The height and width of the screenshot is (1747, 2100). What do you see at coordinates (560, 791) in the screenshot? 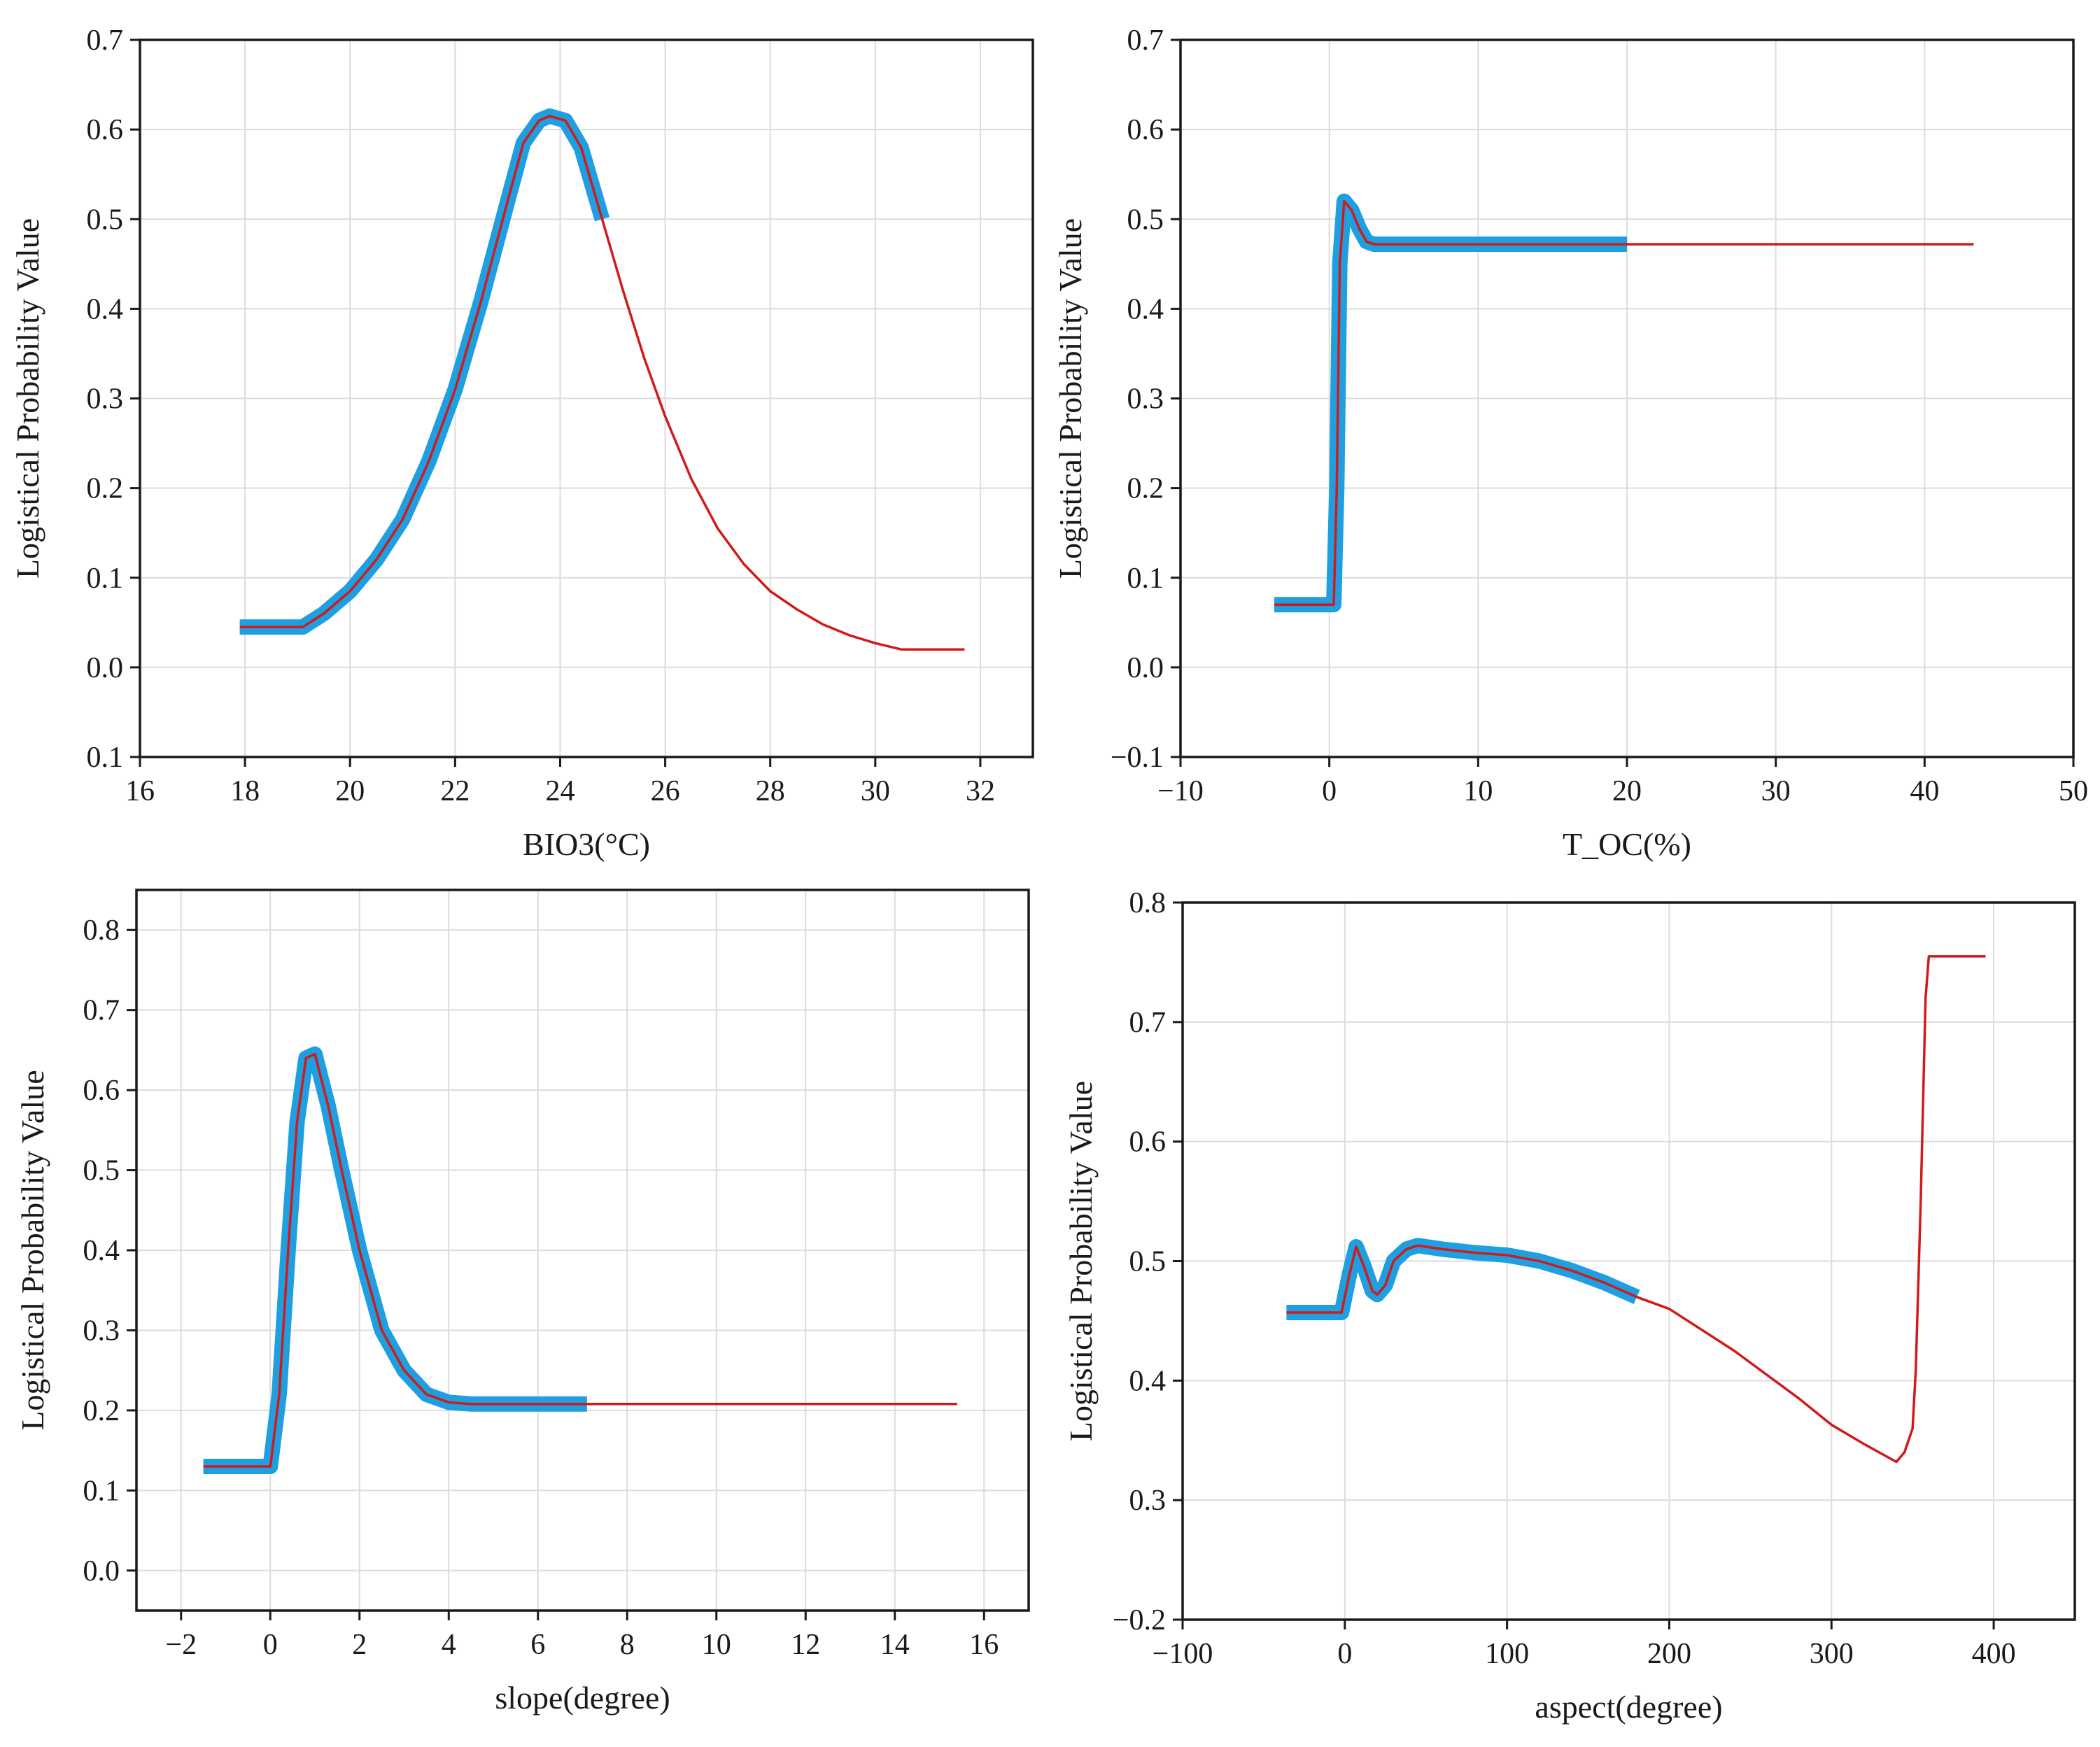
I see `x-tick-label: 24` at bounding box center [560, 791].